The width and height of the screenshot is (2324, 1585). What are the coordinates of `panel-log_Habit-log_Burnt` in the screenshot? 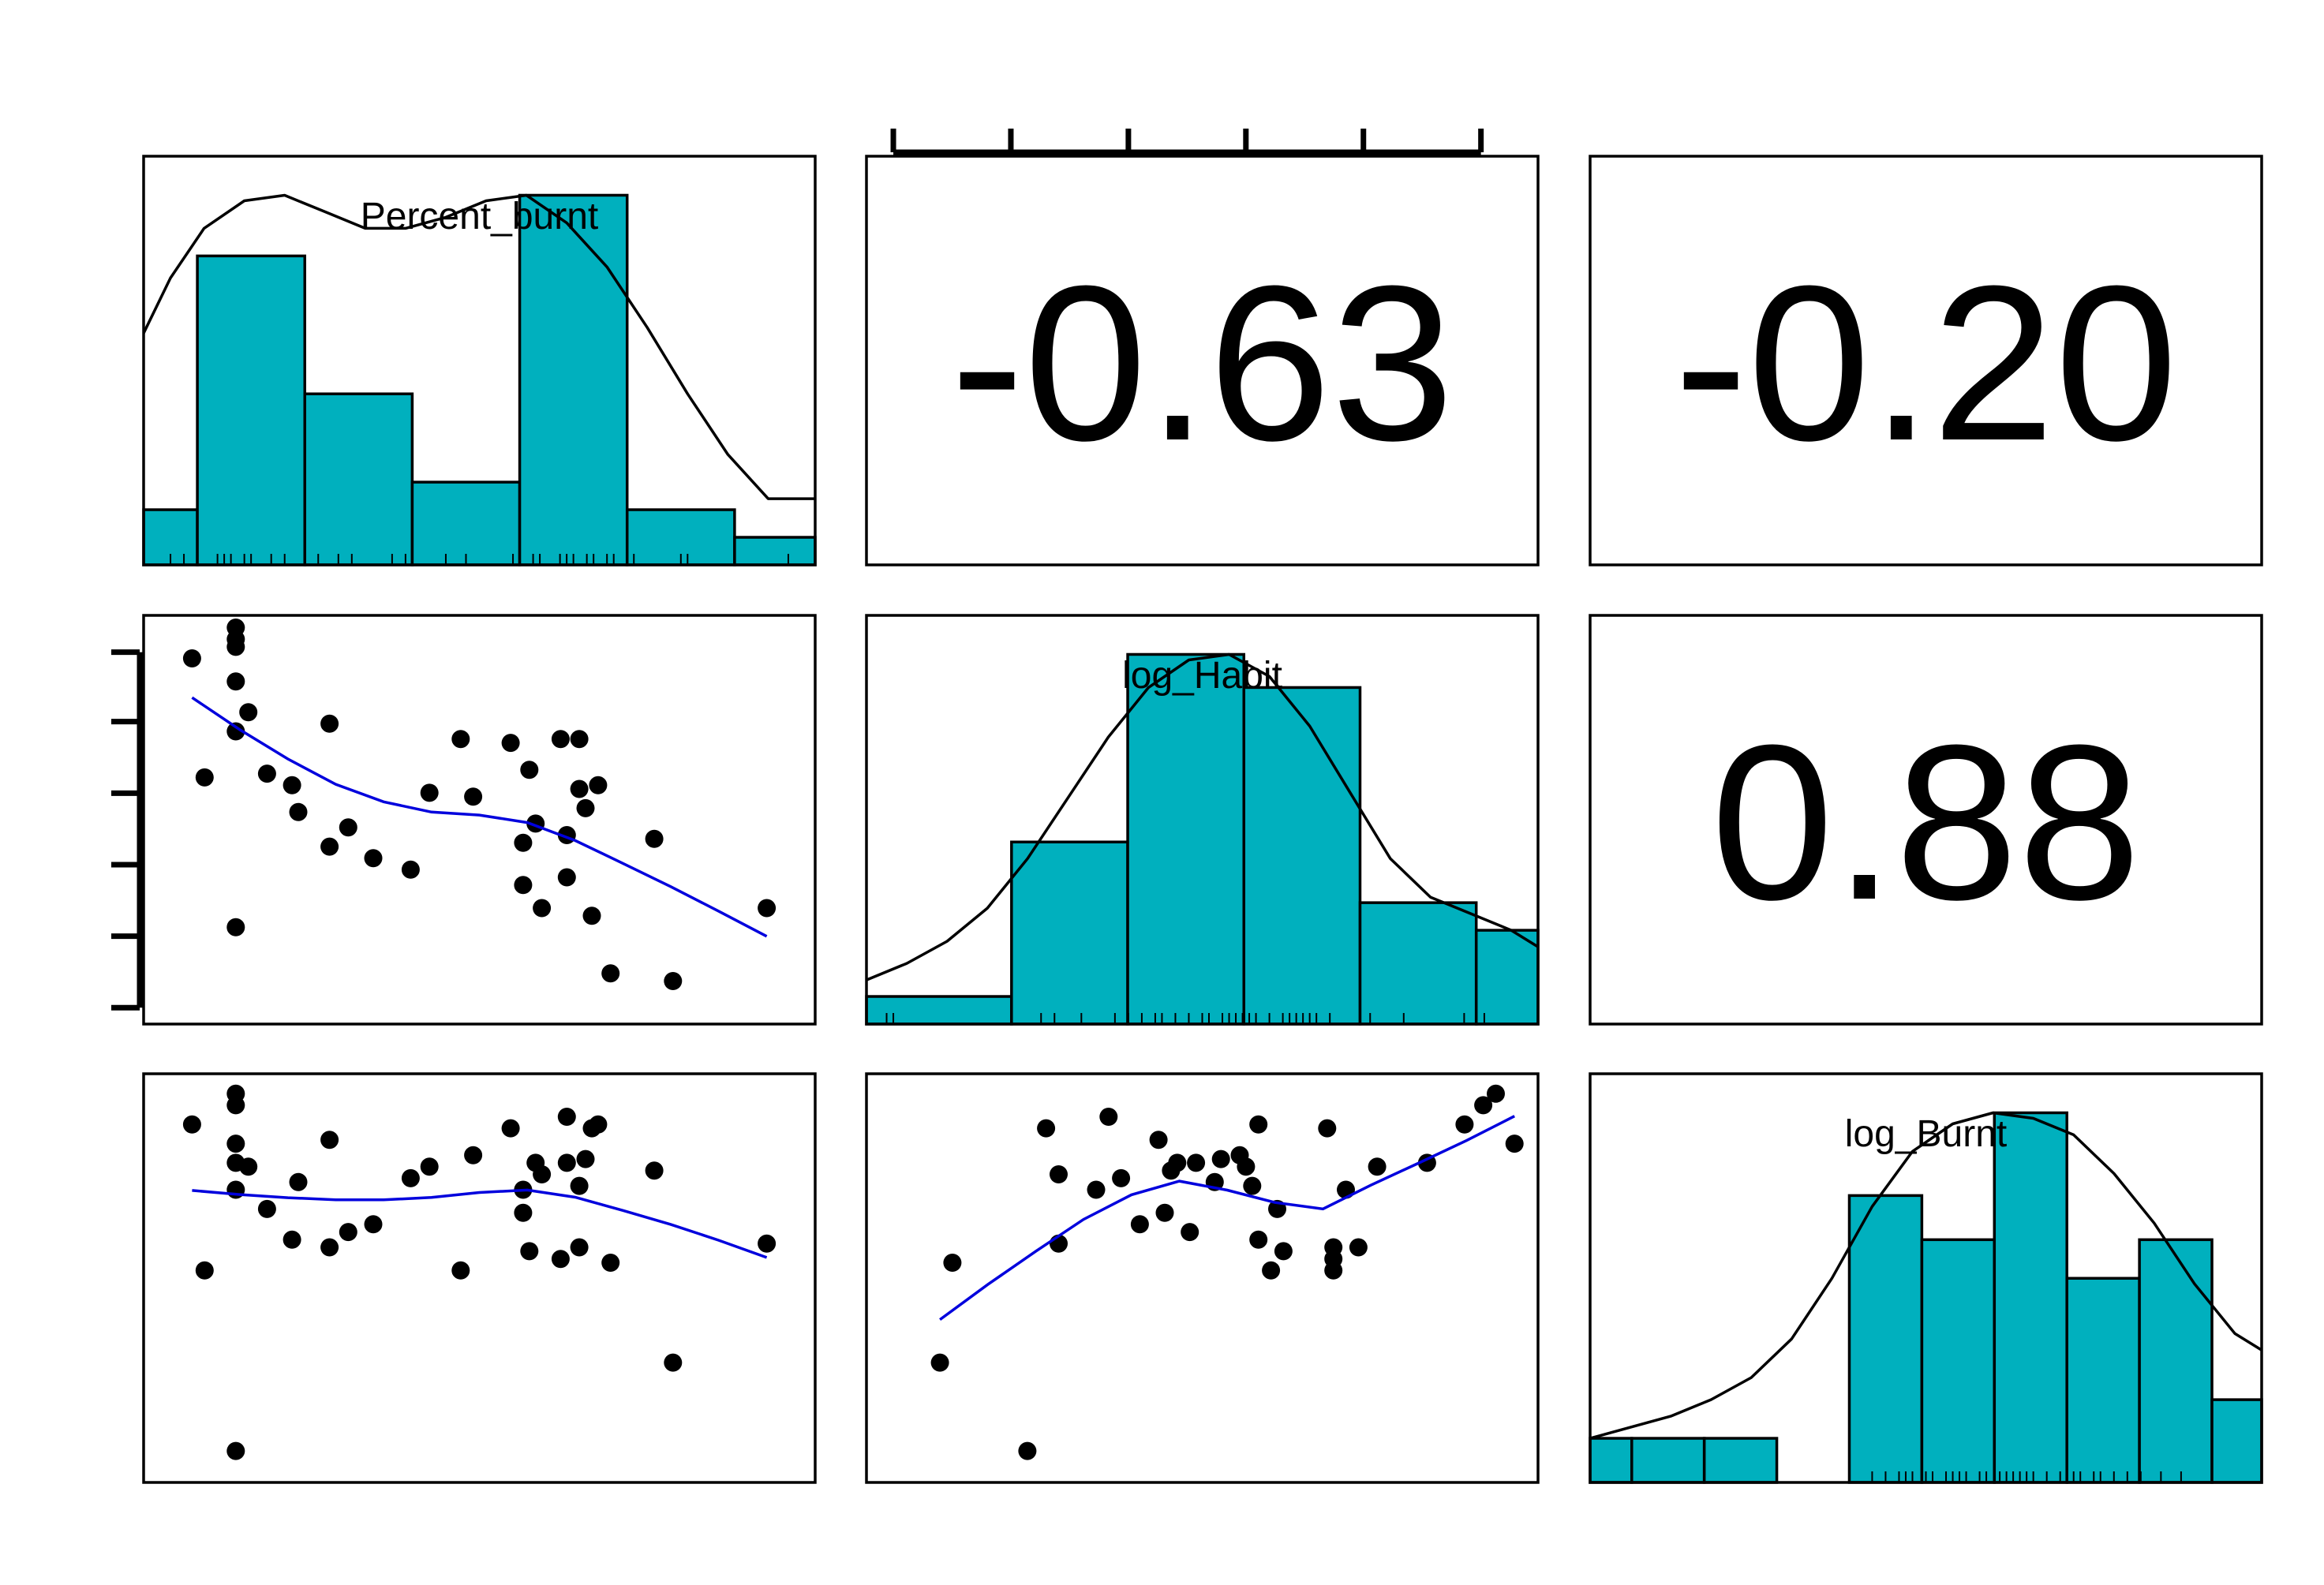 It's located at (1926, 820).